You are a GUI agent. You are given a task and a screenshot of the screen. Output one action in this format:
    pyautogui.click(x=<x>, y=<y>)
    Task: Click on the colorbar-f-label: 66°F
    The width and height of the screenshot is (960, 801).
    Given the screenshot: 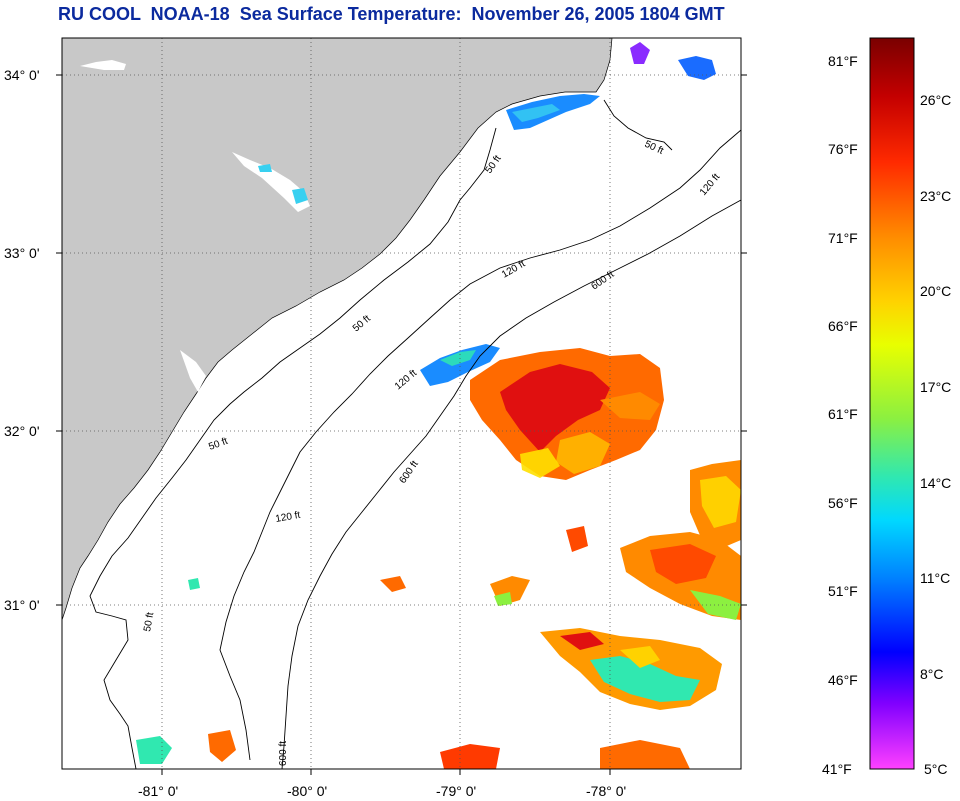 What is the action you would take?
    pyautogui.click(x=843, y=326)
    